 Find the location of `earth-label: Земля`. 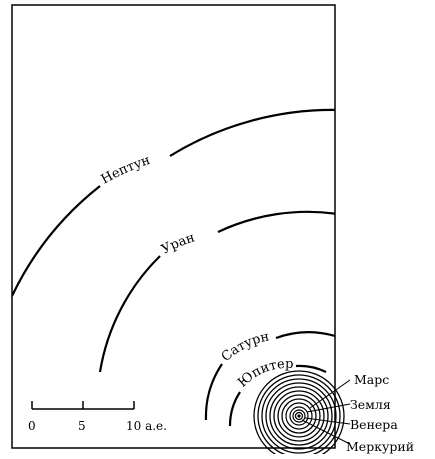

earth-label: Земля is located at coordinates (370, 404).